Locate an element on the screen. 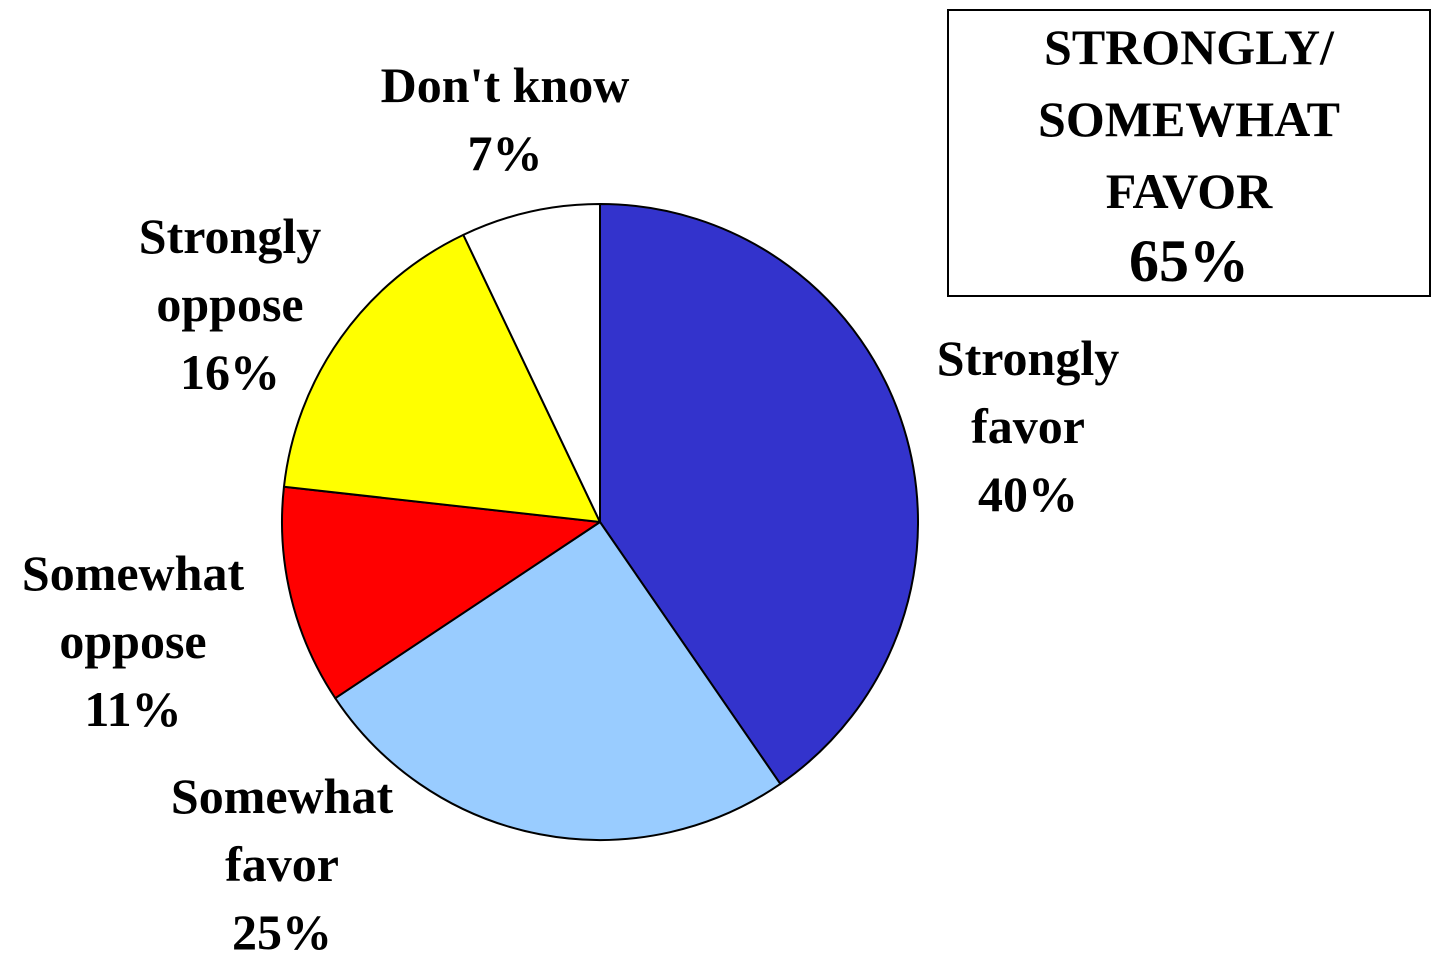 The width and height of the screenshot is (1436, 953). summary-line-1: STRONGLY/ is located at coordinates (1189, 47).